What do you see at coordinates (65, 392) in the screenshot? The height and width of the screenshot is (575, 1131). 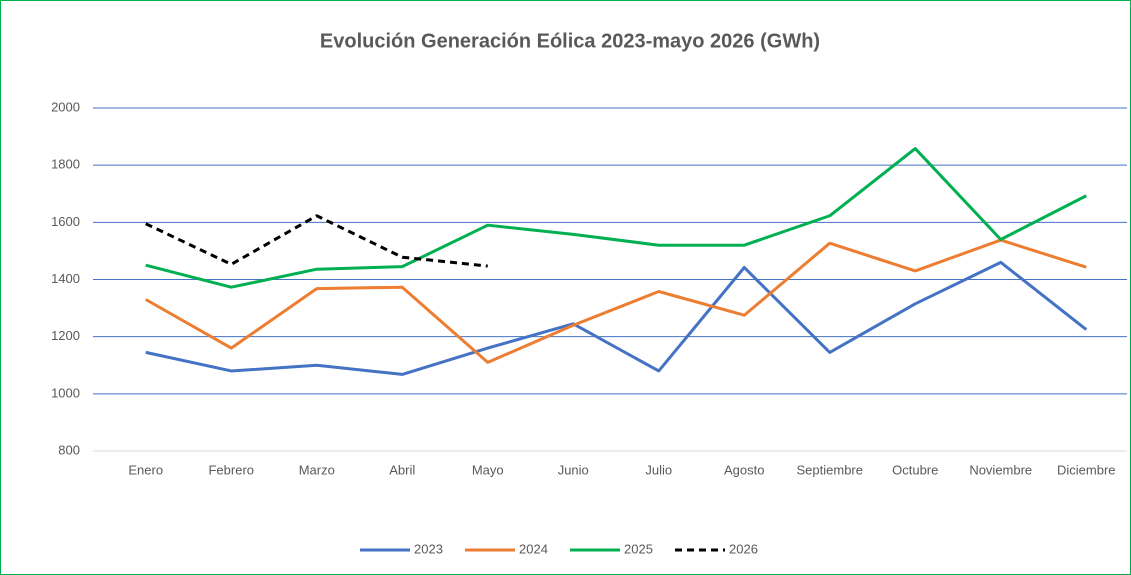 I see `y-tick-label: 1000` at bounding box center [65, 392].